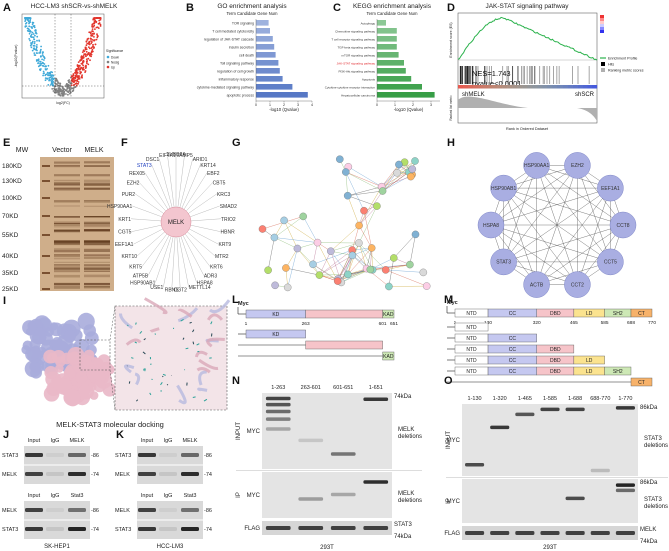 This screenshot has height=551, width=669. Describe the element at coordinates (631, 323) in the screenshot. I see `position-label: 688` at that location.